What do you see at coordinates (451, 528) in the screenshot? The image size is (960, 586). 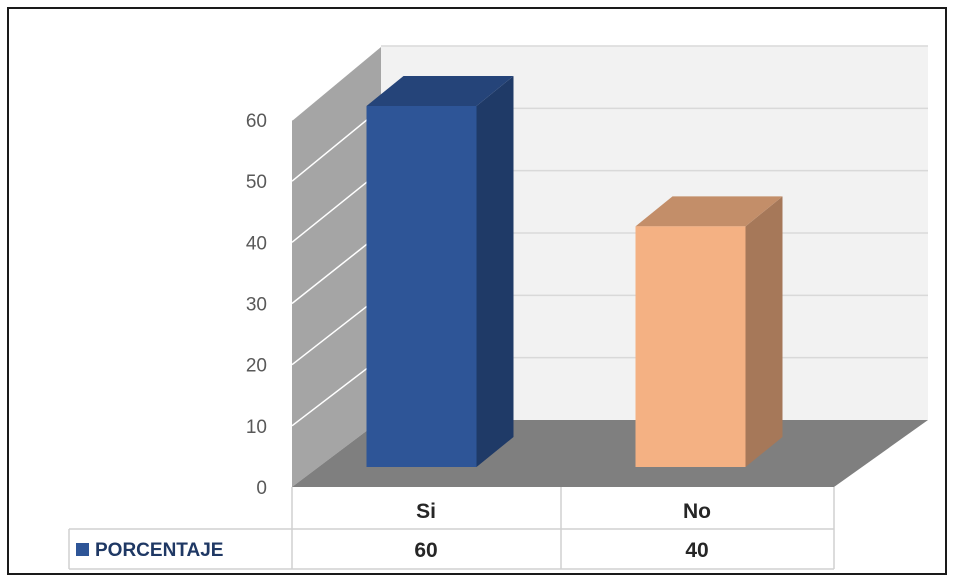 I see `data-table: PORCENTAJE Si No 60 40` at bounding box center [451, 528].